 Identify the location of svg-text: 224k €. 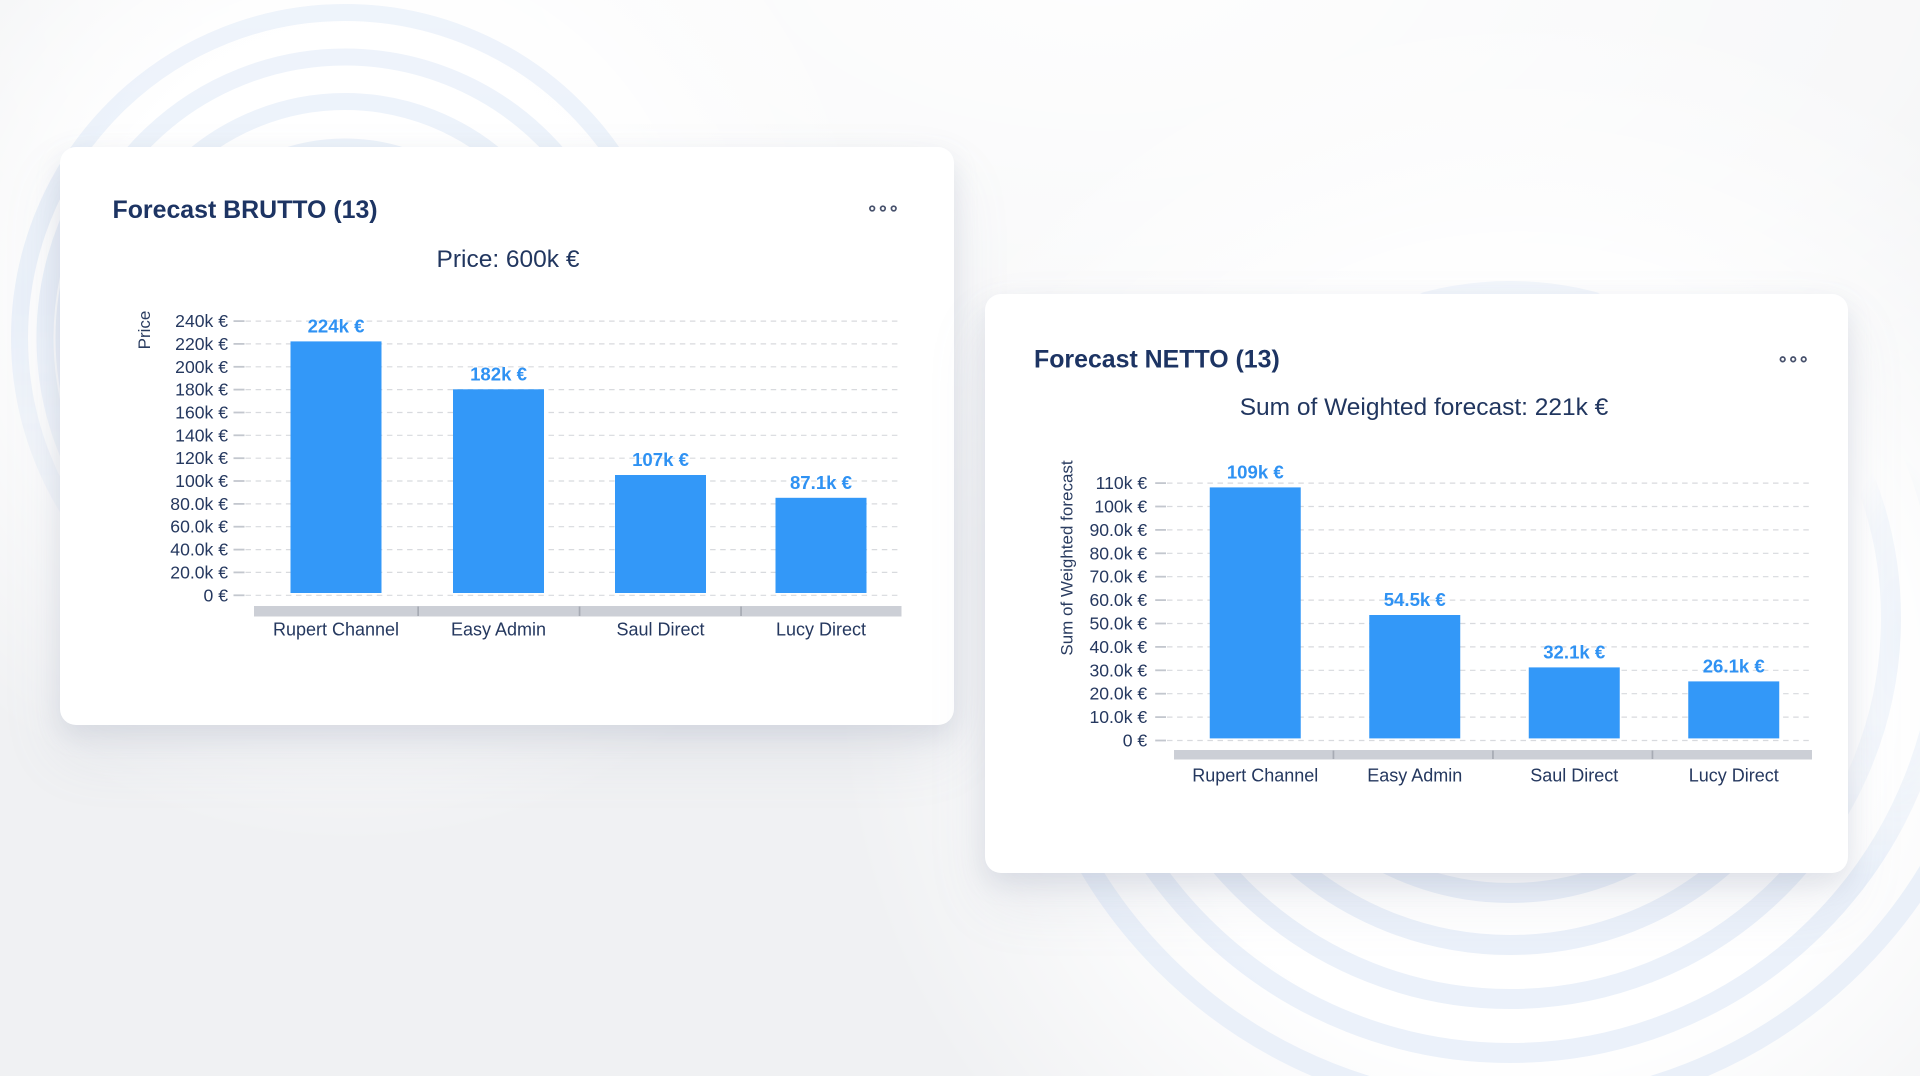
(337, 325).